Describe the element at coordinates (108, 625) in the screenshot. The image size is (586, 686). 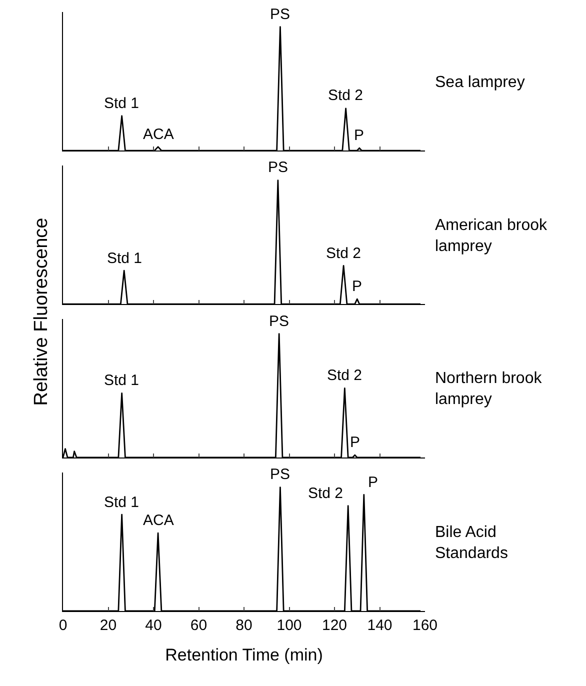
I see `x-tick-label: 20` at that location.